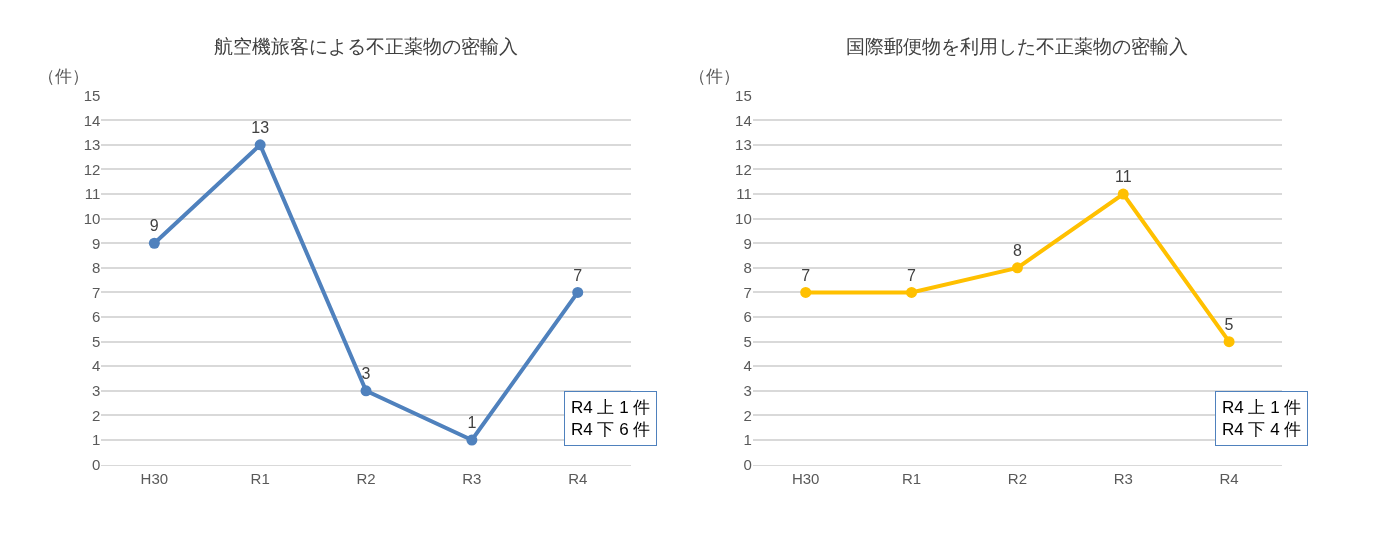  I want to click on data-label: 5, so click(1229, 324).